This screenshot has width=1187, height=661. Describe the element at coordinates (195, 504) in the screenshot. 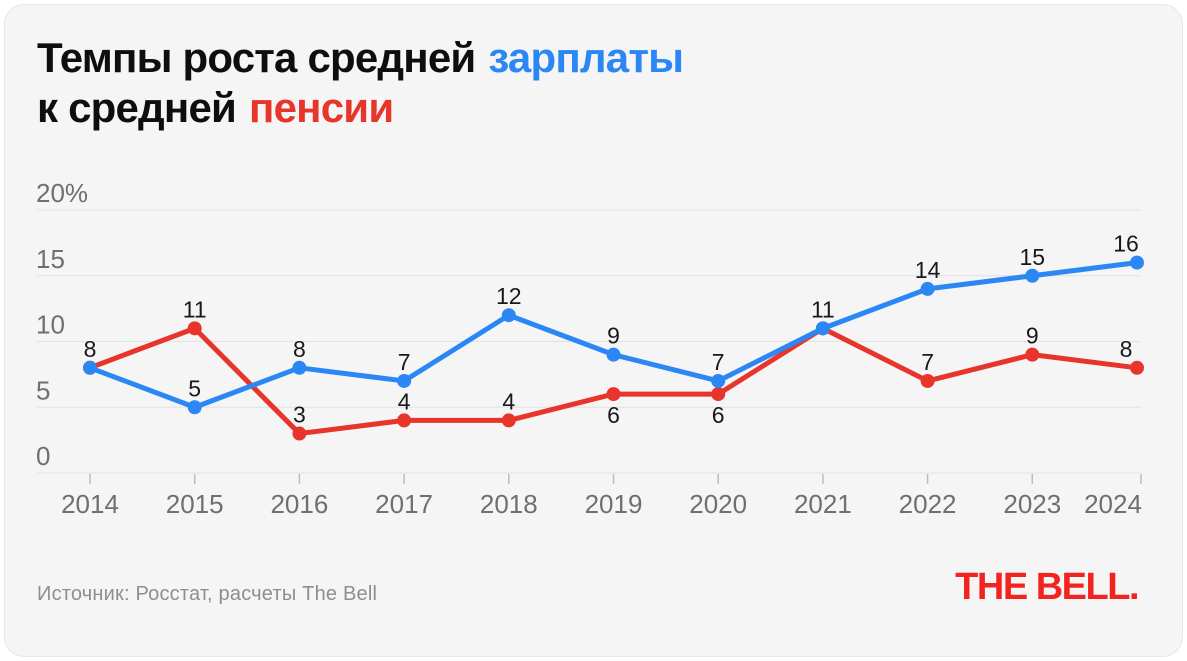

I see `x-axis-label: 2015` at that location.